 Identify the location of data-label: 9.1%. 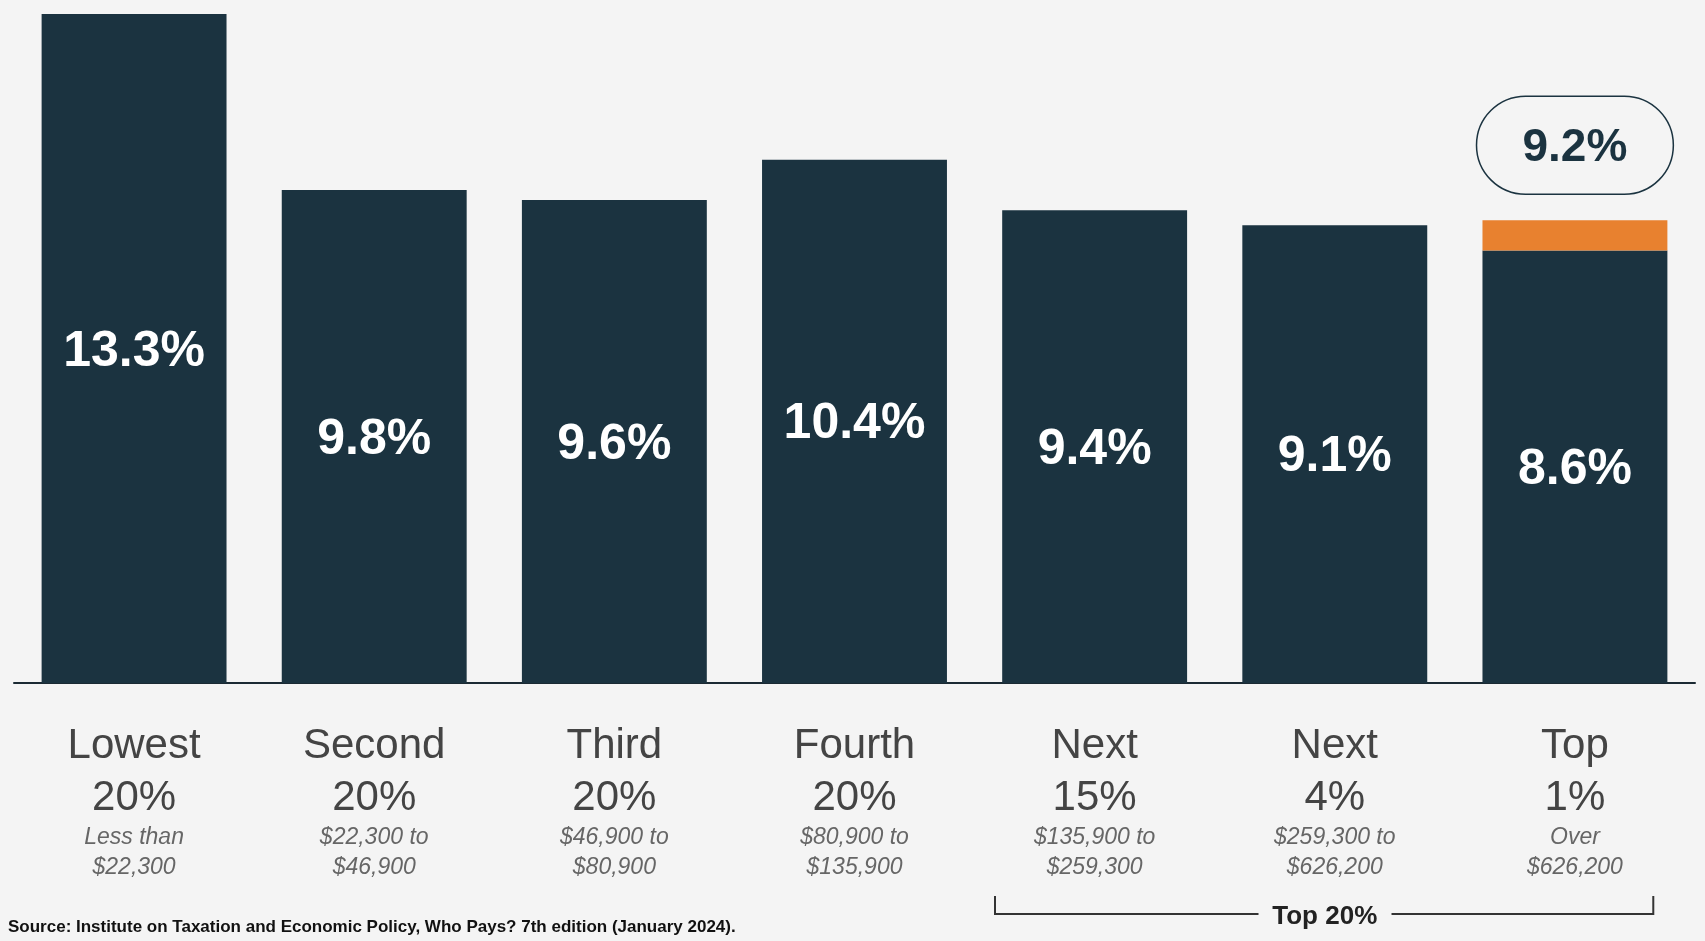
(1334, 454).